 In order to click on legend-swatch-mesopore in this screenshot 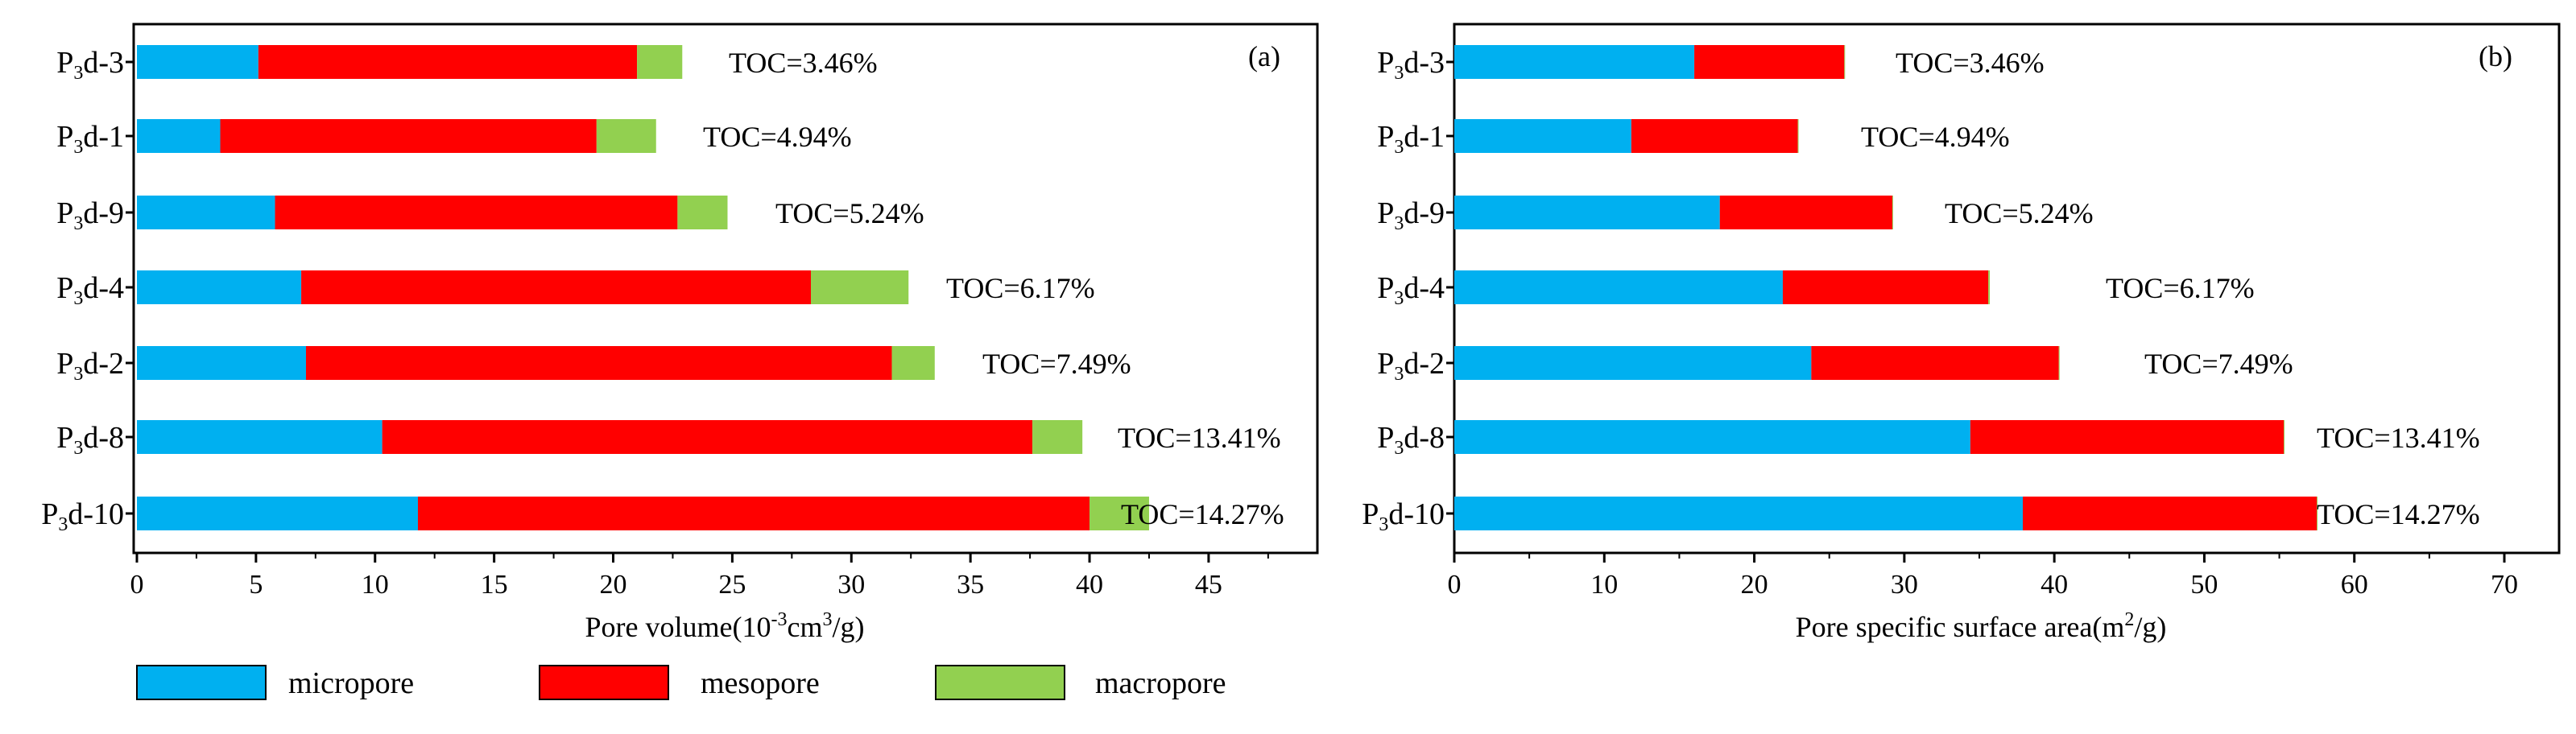, I will do `click(604, 682)`.